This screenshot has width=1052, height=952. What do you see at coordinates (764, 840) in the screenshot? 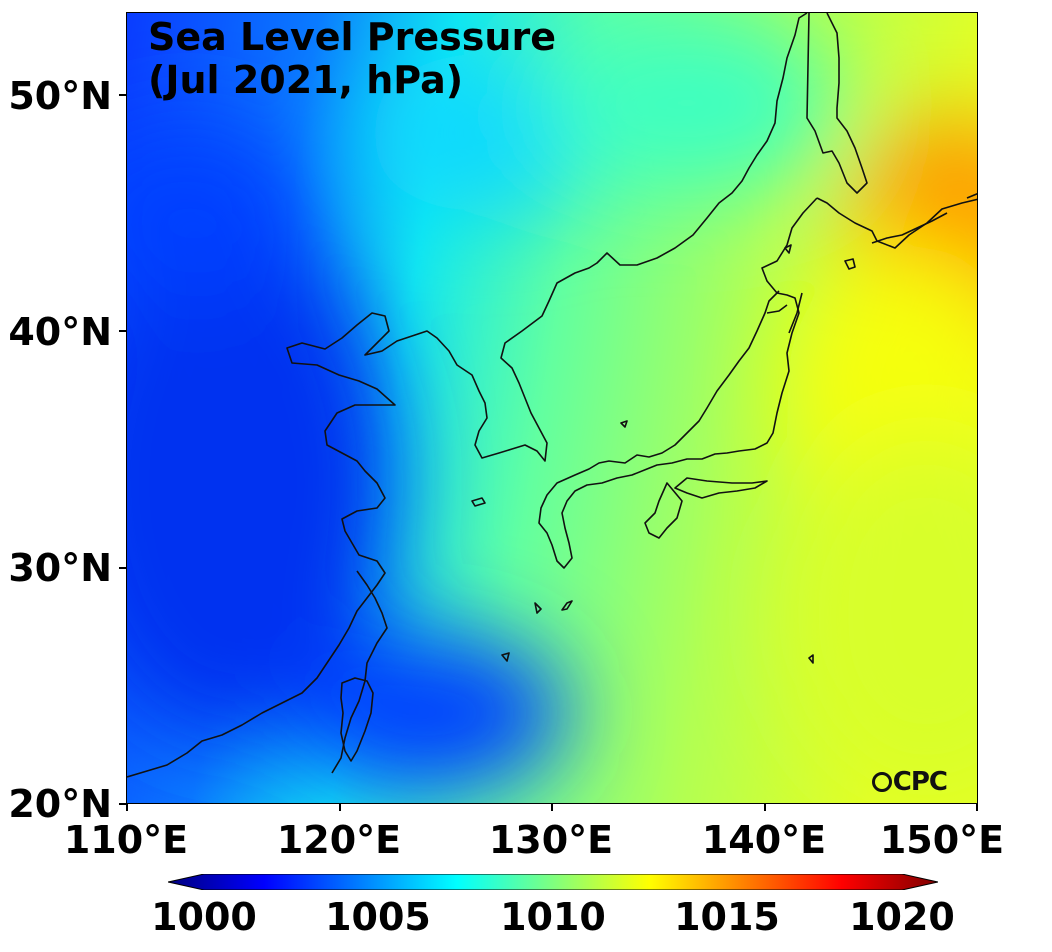
I see `x-tick-label-140e: 140°E` at bounding box center [764, 840].